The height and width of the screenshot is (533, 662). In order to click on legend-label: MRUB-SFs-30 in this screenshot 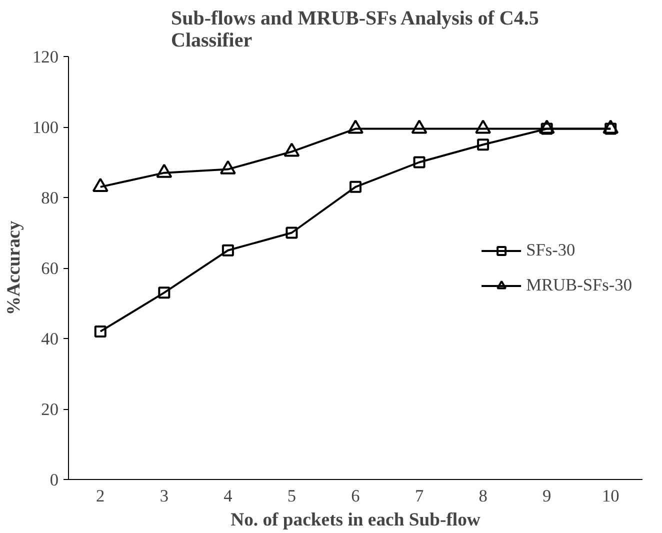, I will do `click(579, 285)`.